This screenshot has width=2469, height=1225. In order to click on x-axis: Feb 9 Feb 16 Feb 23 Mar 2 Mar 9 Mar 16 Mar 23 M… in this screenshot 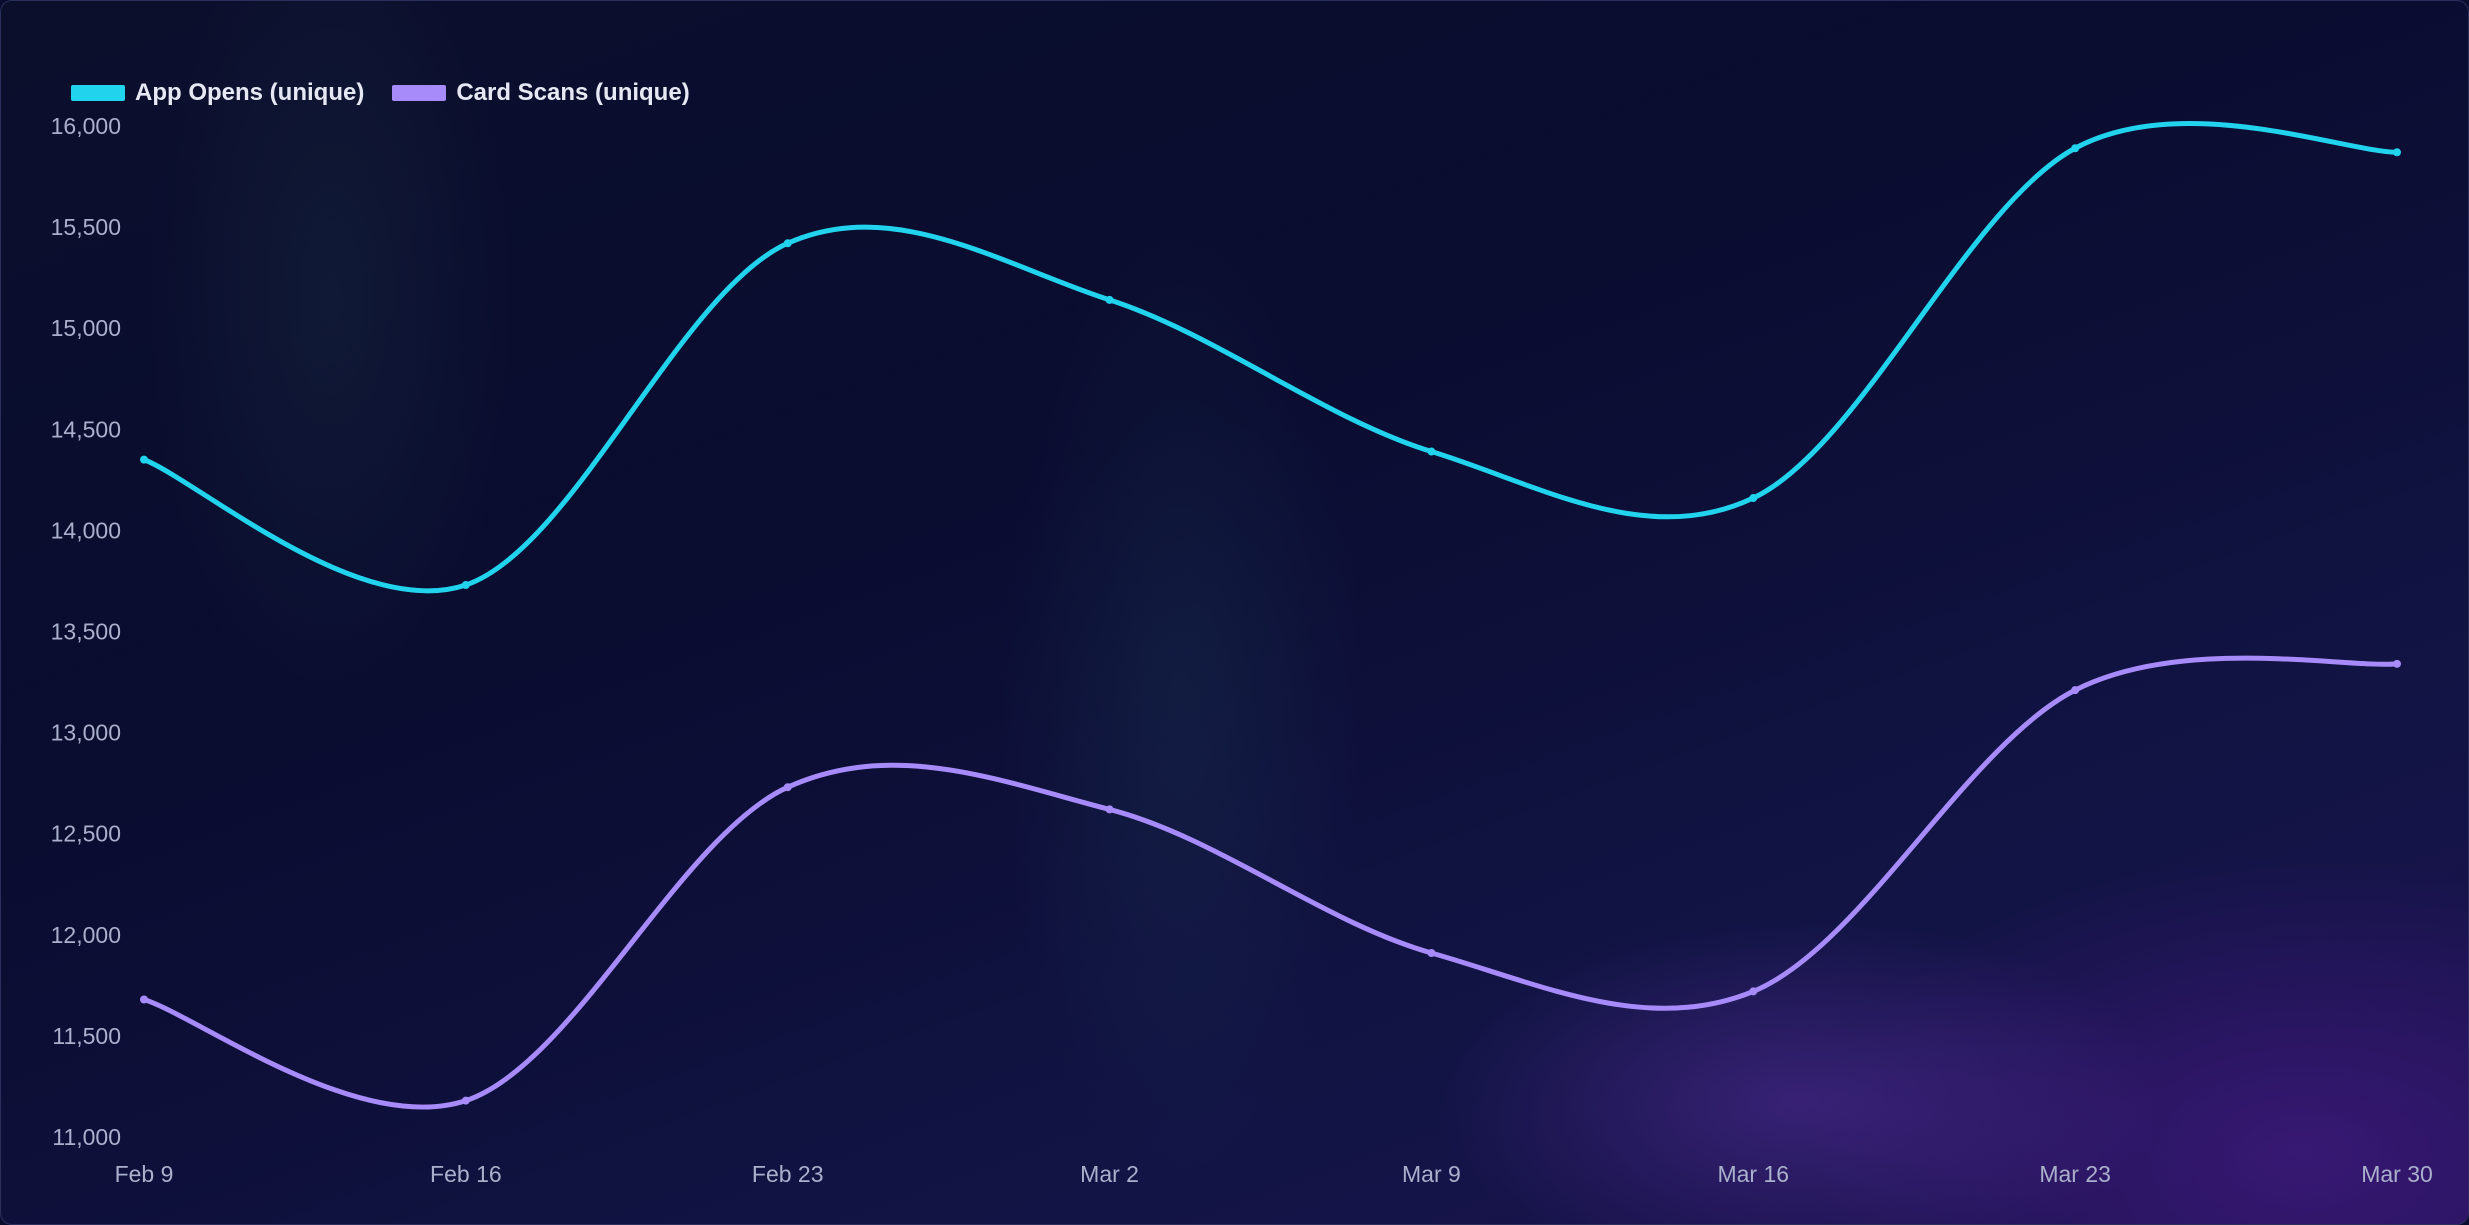, I will do `click(1274, 1174)`.